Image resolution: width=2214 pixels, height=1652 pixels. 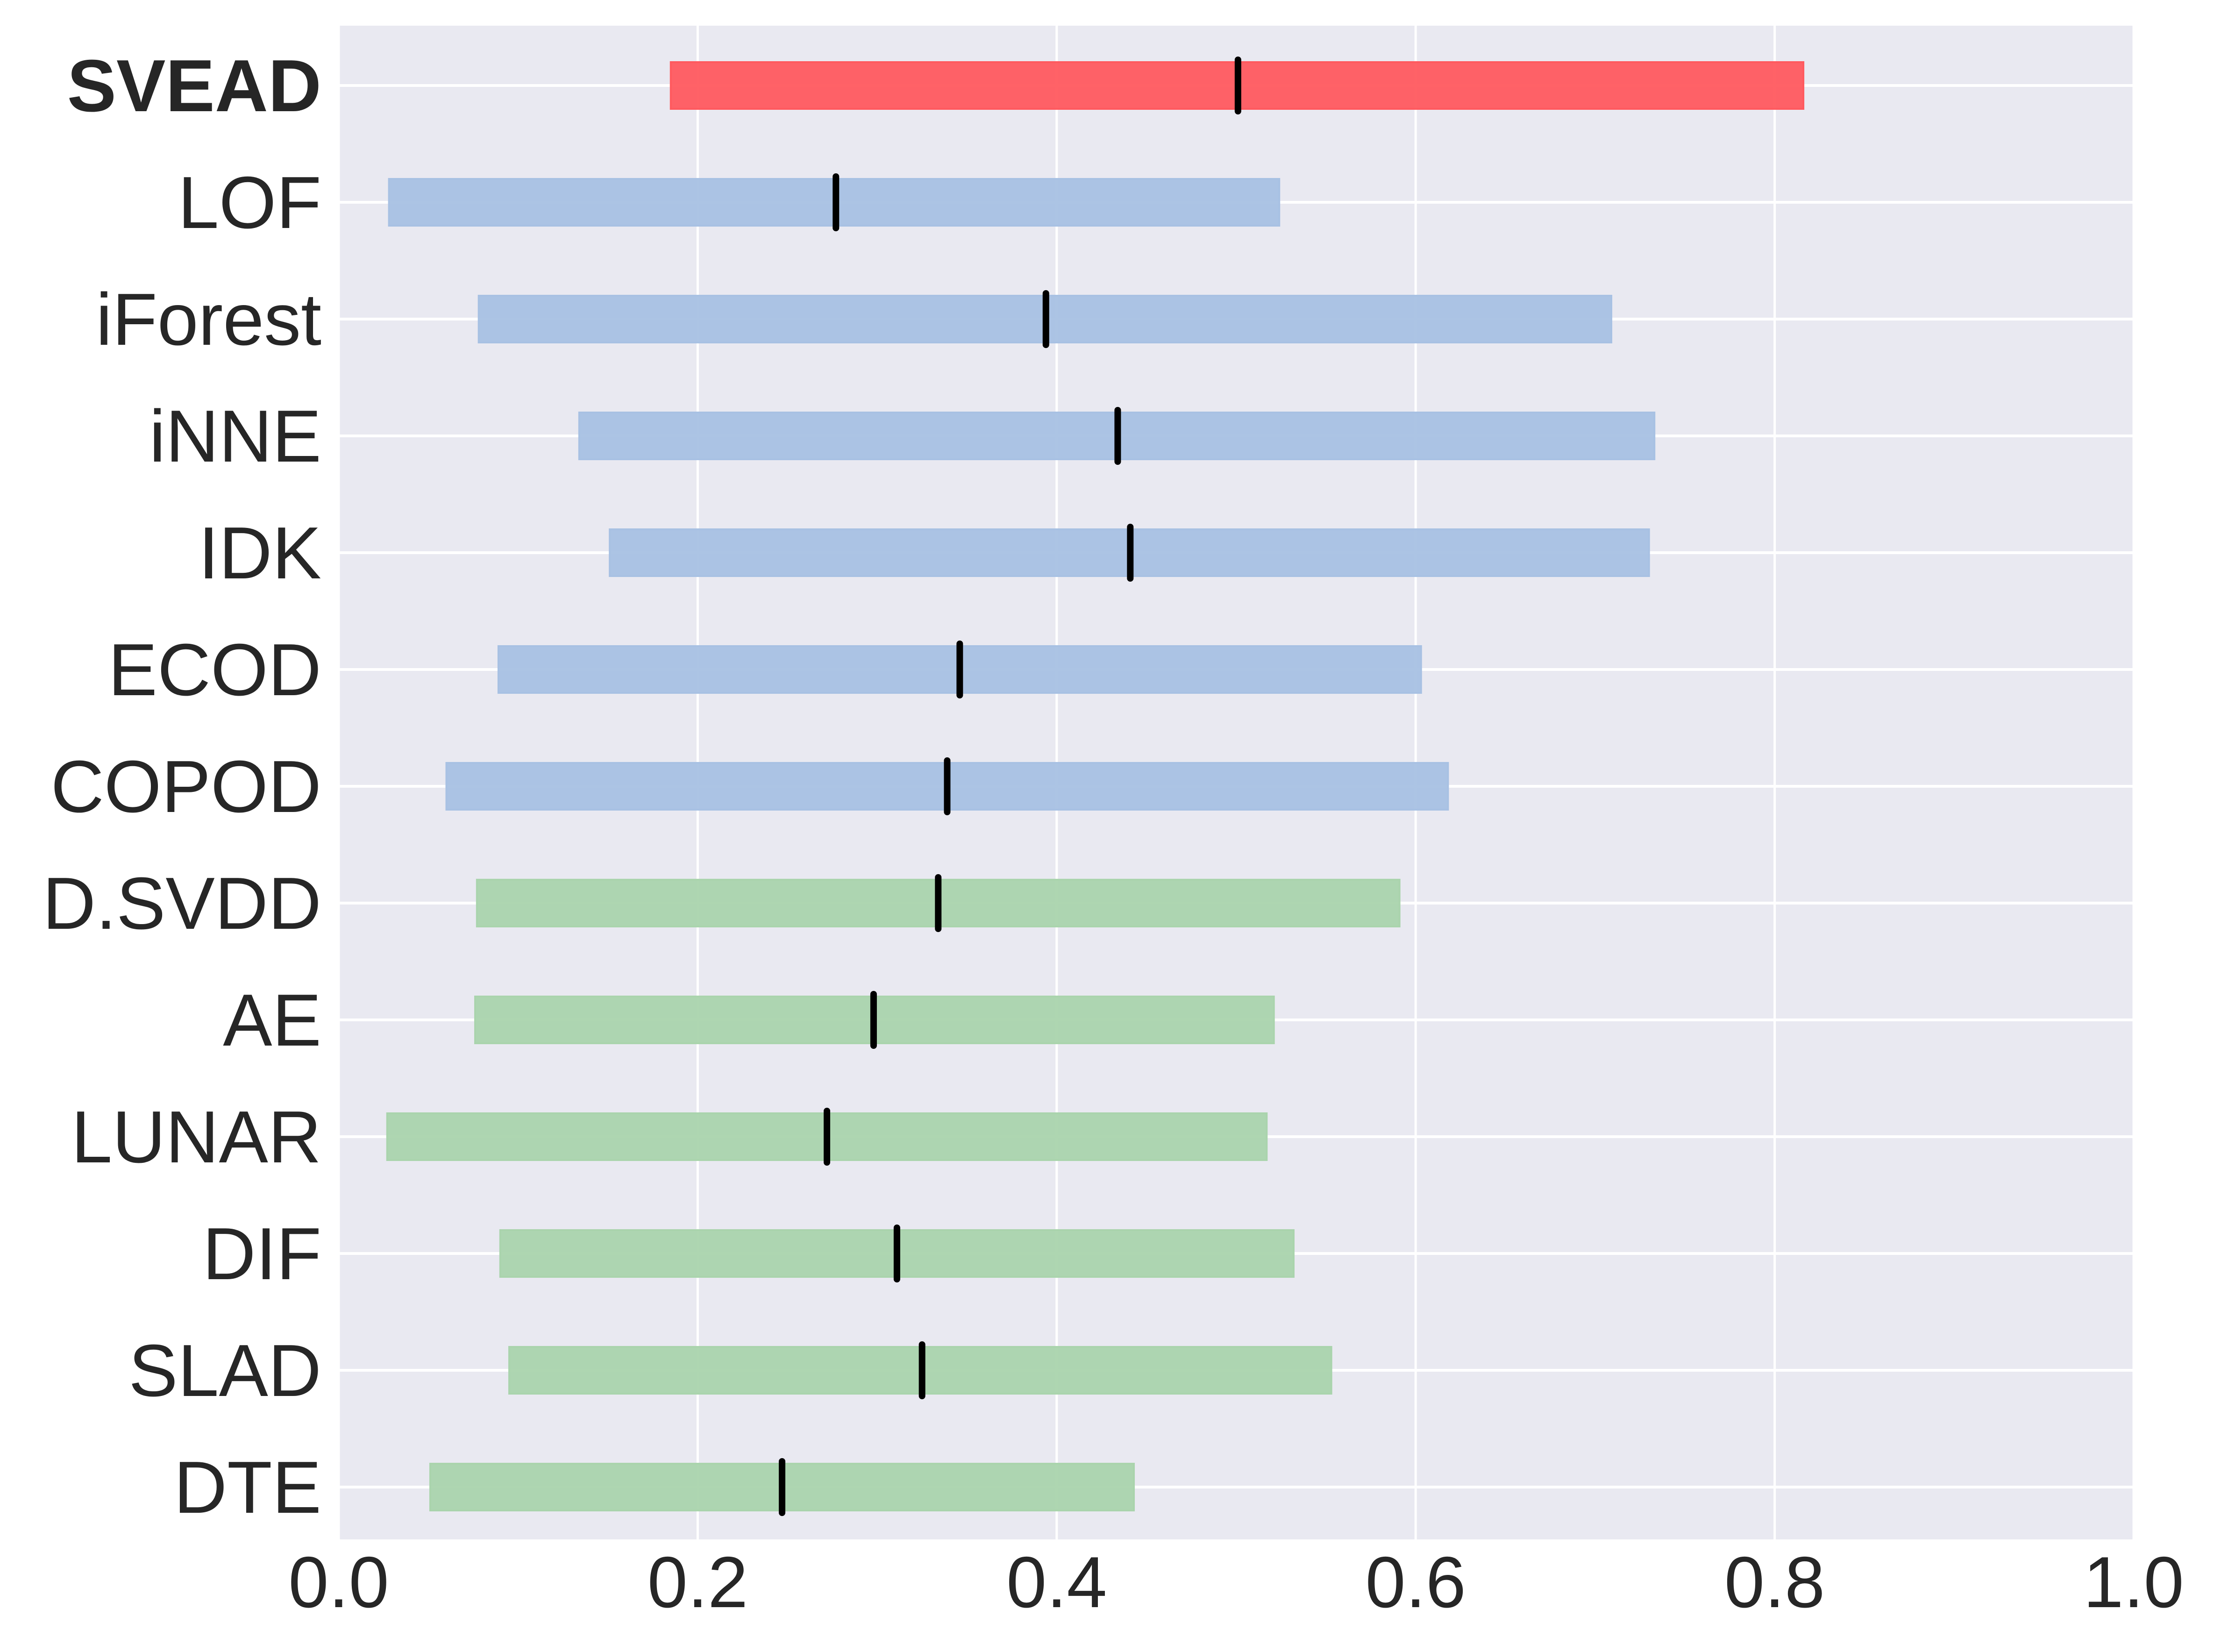 What do you see at coordinates (260, 553) in the screenshot?
I see `category-label: IDK` at bounding box center [260, 553].